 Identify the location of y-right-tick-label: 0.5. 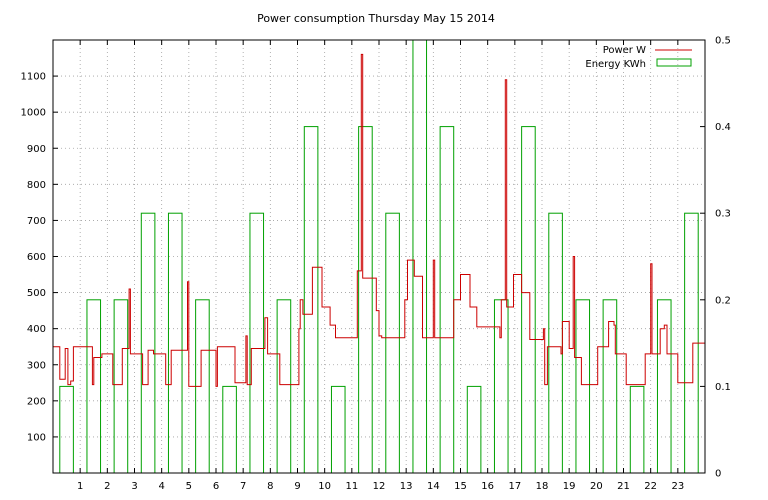
(723, 41).